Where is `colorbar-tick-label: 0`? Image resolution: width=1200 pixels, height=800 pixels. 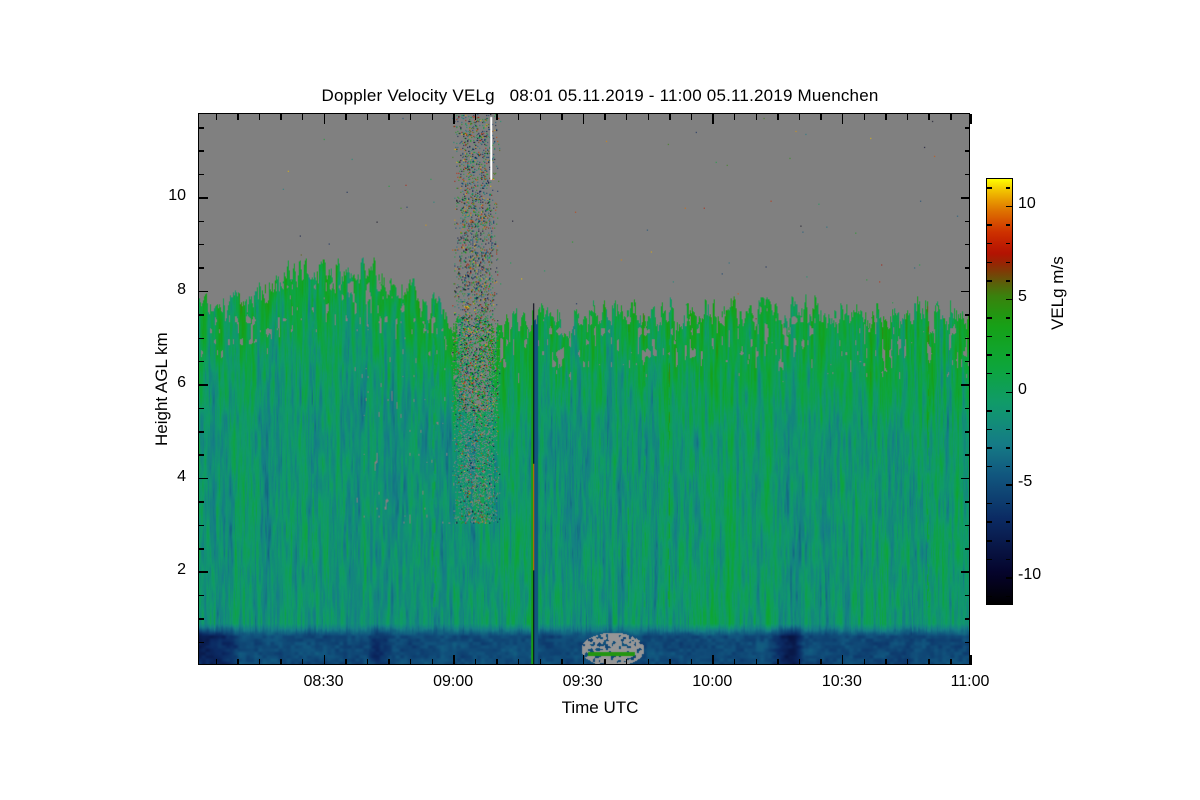 colorbar-tick-label: 0 is located at coordinates (1022, 389).